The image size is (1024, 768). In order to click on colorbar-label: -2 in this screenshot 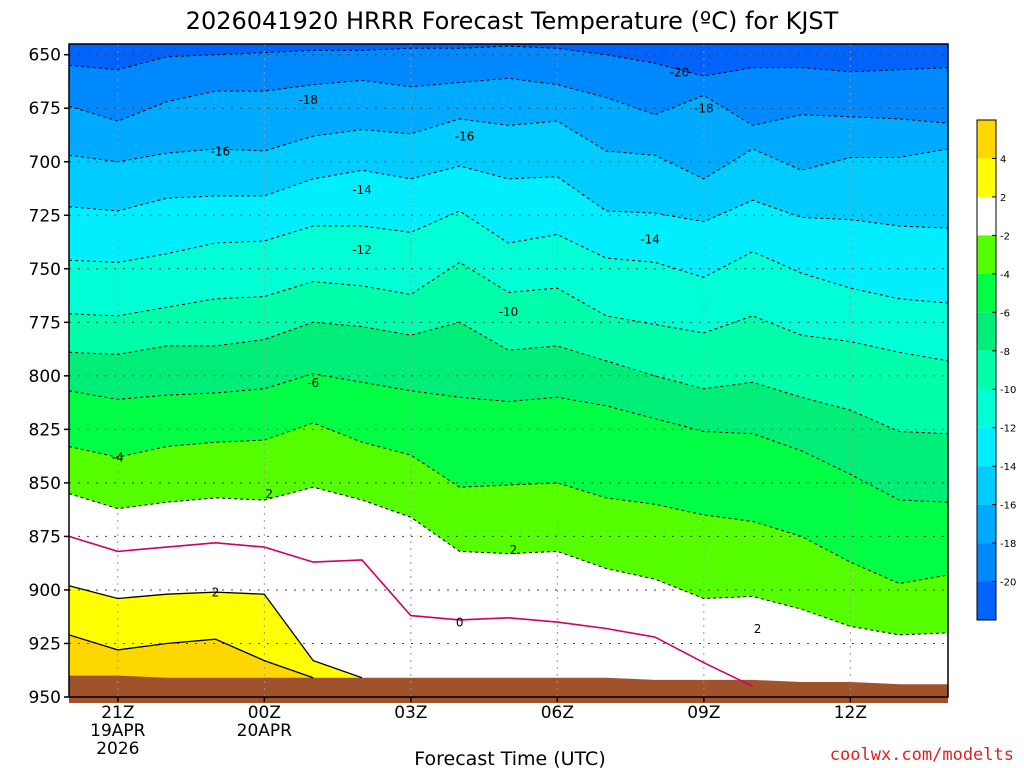, I will do `click(1005, 236)`.